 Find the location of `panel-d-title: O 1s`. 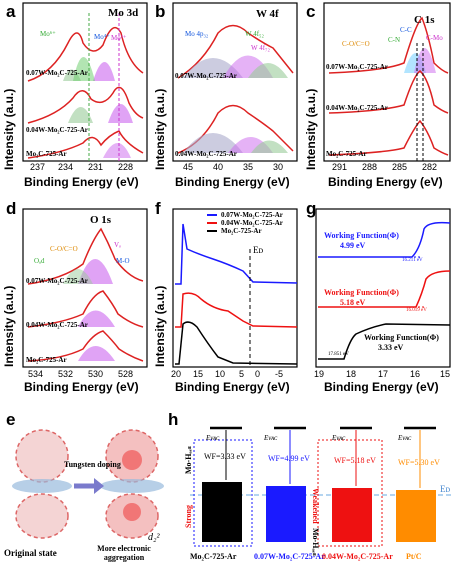

panel-d-title: O 1s is located at coordinates (101, 220).